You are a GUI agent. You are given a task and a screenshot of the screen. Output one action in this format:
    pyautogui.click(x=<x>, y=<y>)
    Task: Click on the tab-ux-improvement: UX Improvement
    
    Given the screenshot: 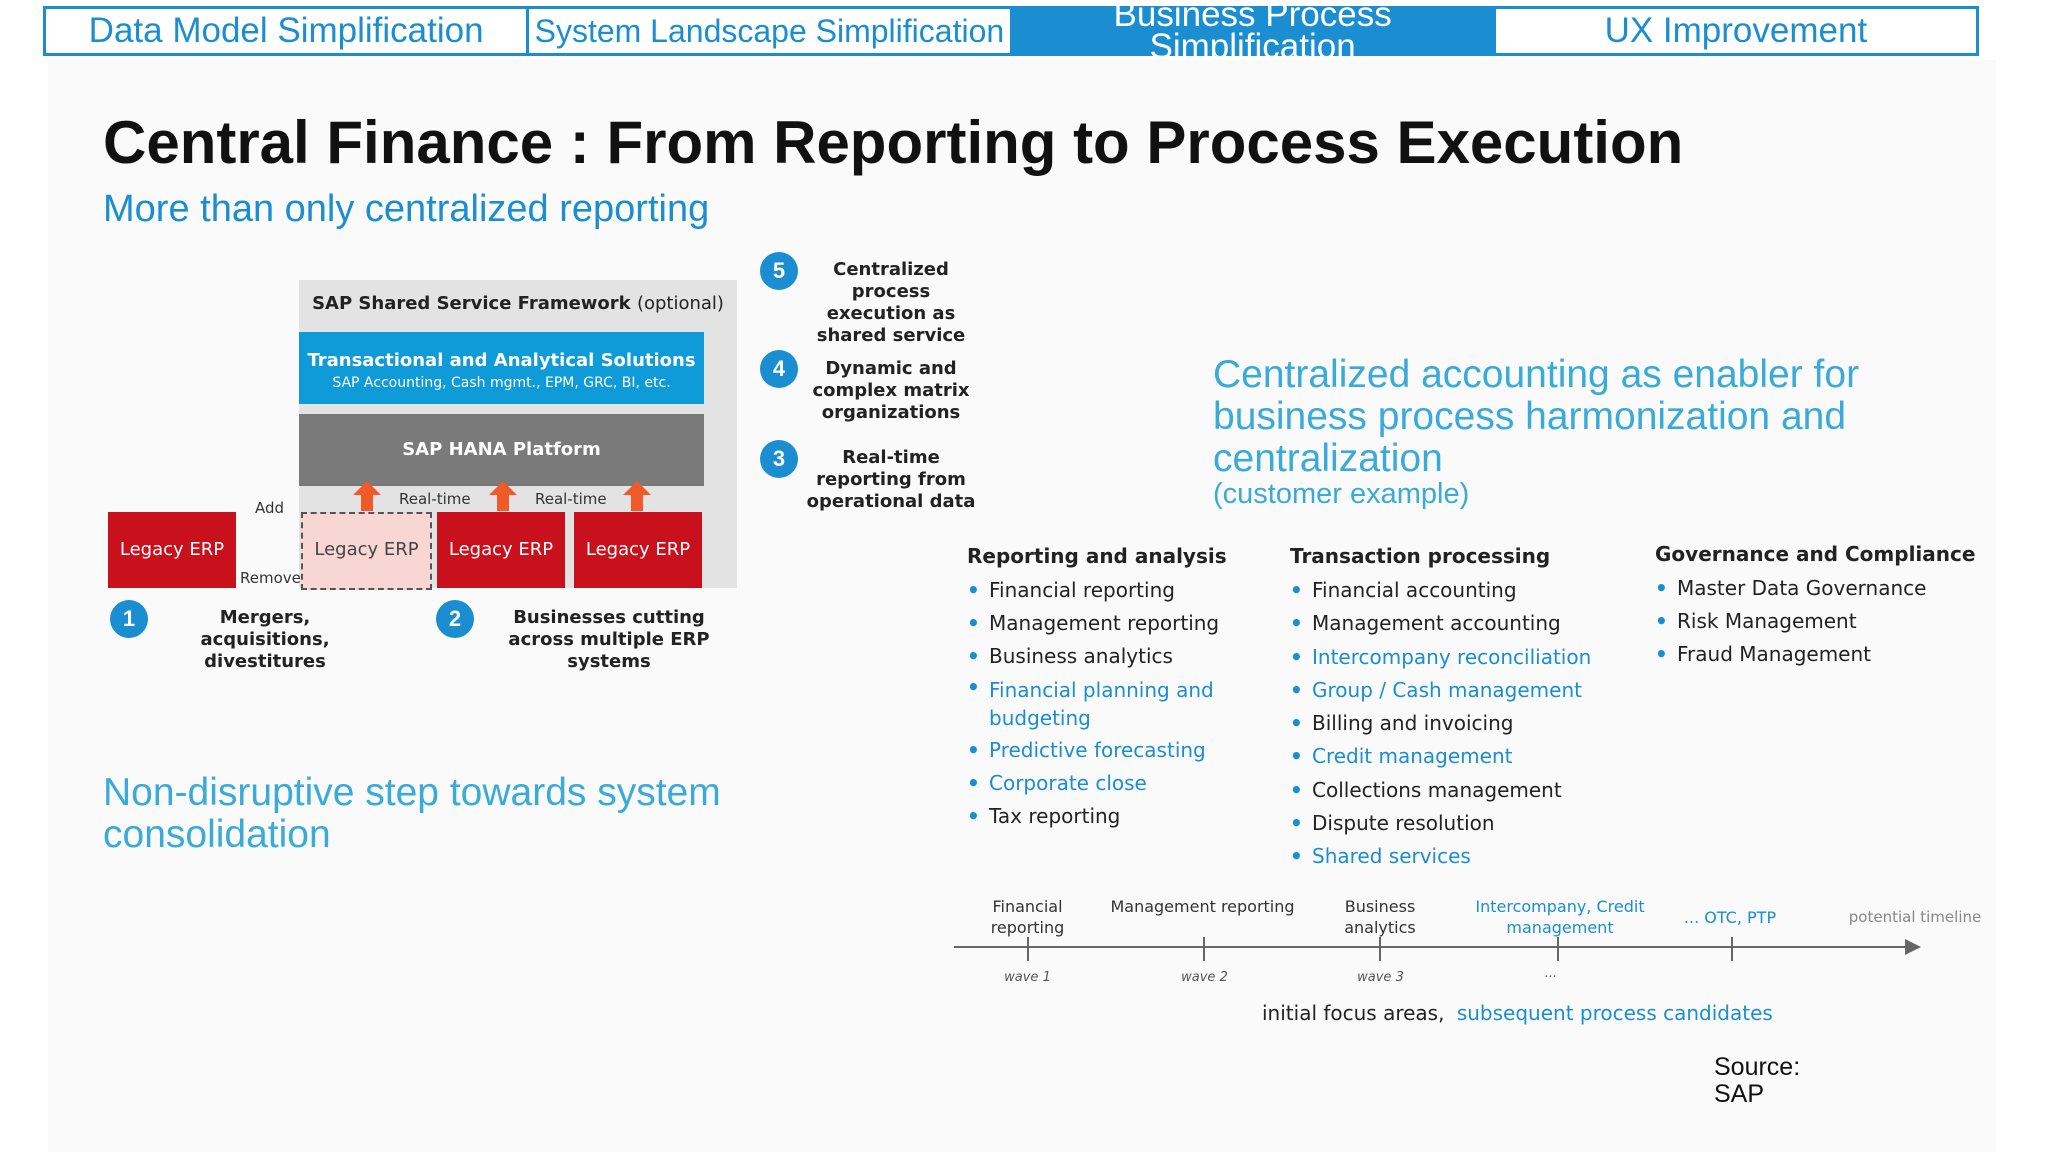 What is the action you would take?
    pyautogui.click(x=1736, y=30)
    